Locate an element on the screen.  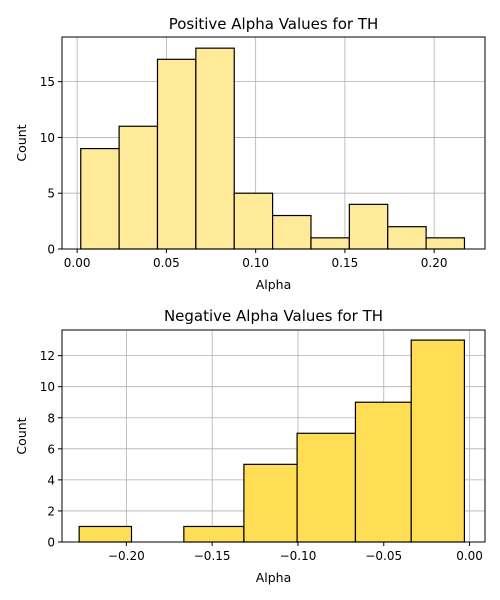
y-tick-label: 15 is located at coordinates (47, 82).